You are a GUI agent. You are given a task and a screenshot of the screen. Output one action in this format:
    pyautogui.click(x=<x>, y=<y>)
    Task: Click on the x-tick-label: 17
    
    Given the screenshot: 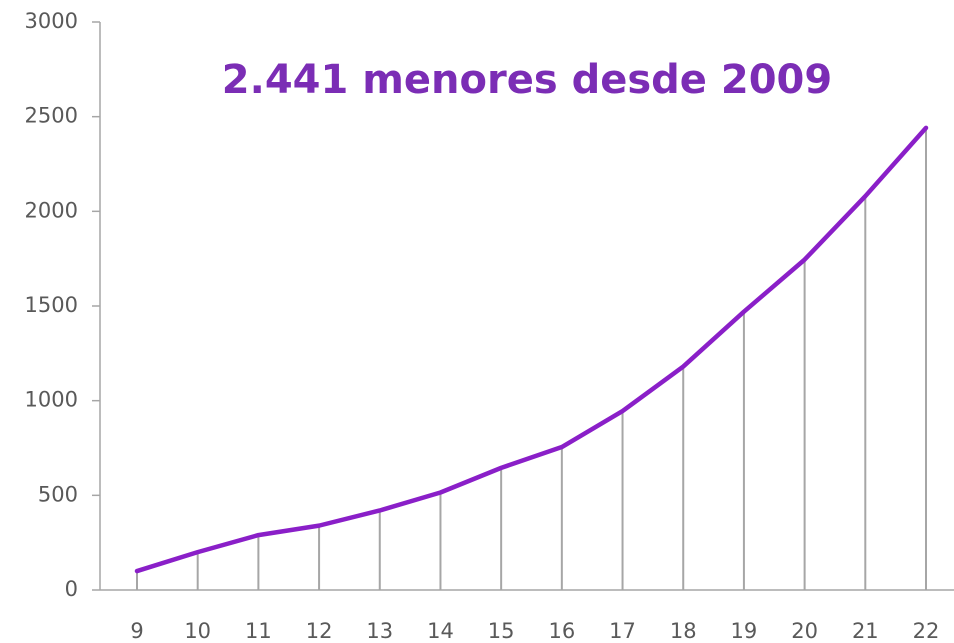 What is the action you would take?
    pyautogui.click(x=622, y=631)
    